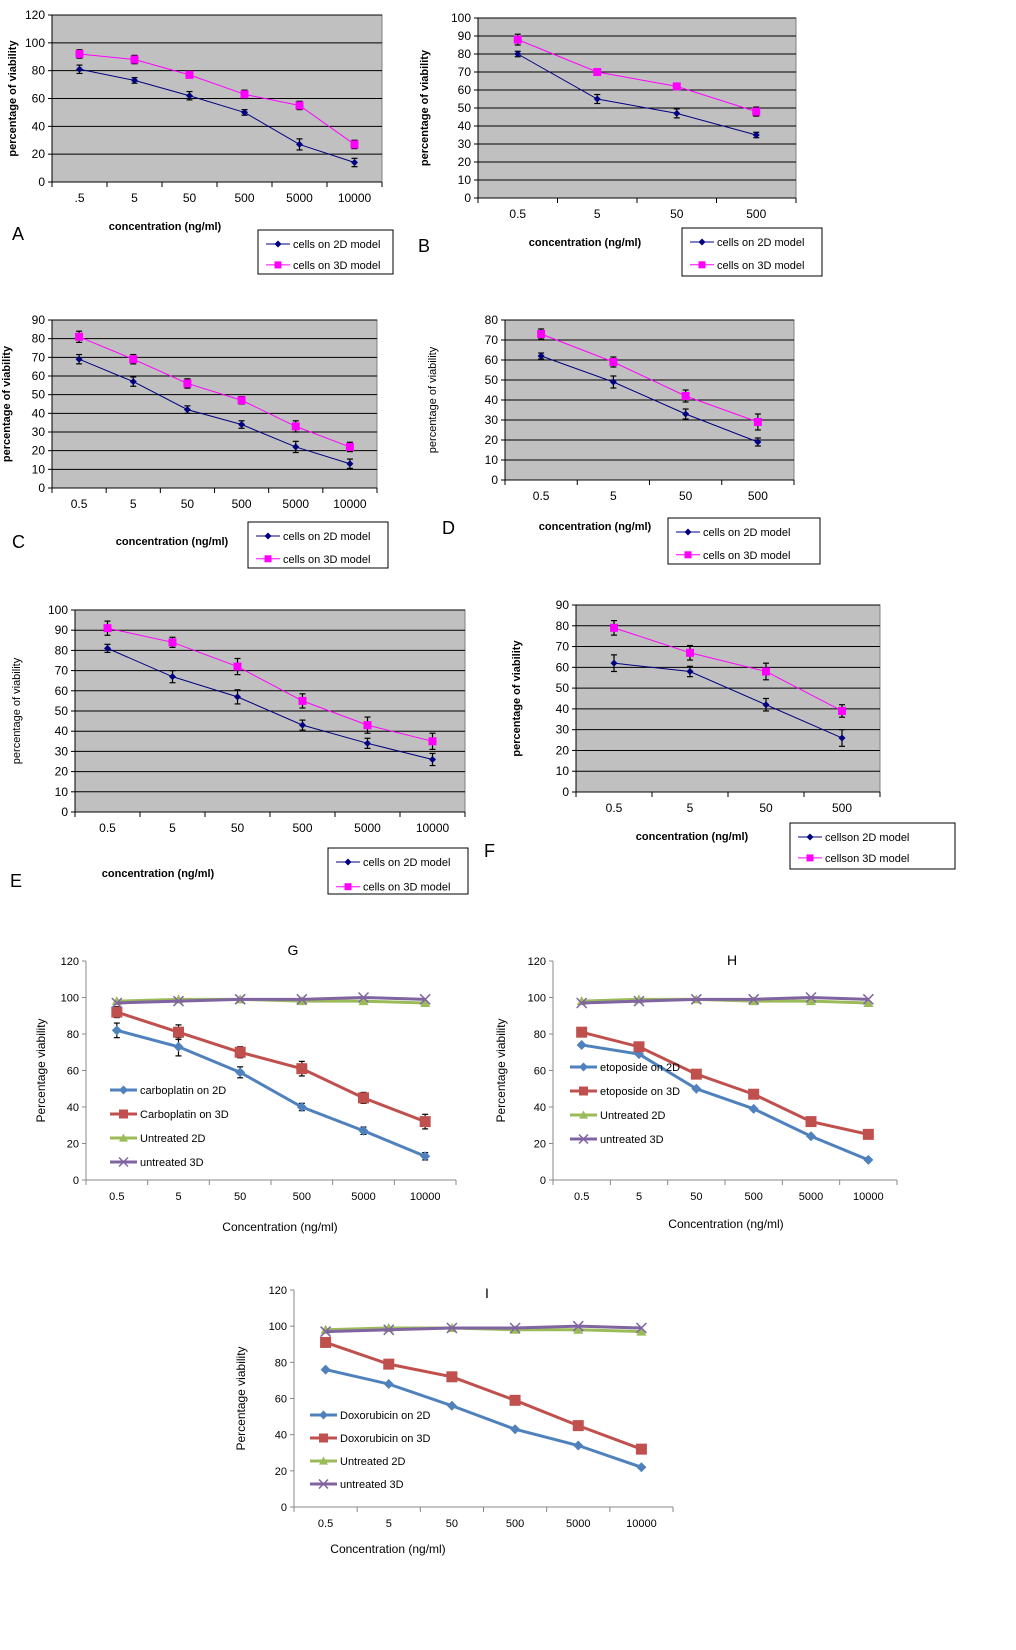 The image size is (1016, 1650). Describe the element at coordinates (487, 1293) in the screenshot. I see `chart-title: I` at that location.